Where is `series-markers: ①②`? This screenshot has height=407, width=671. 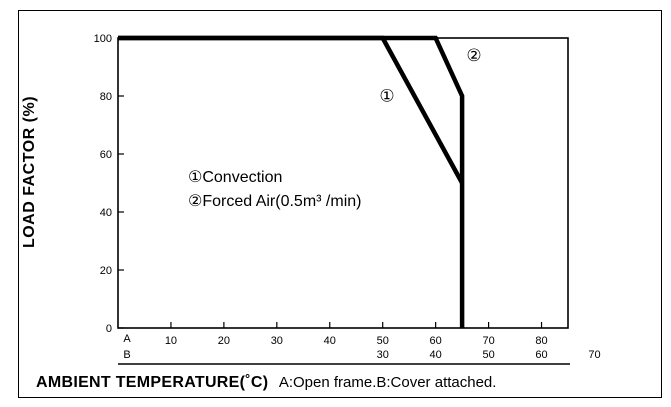
series-markers: ①② is located at coordinates (430, 76).